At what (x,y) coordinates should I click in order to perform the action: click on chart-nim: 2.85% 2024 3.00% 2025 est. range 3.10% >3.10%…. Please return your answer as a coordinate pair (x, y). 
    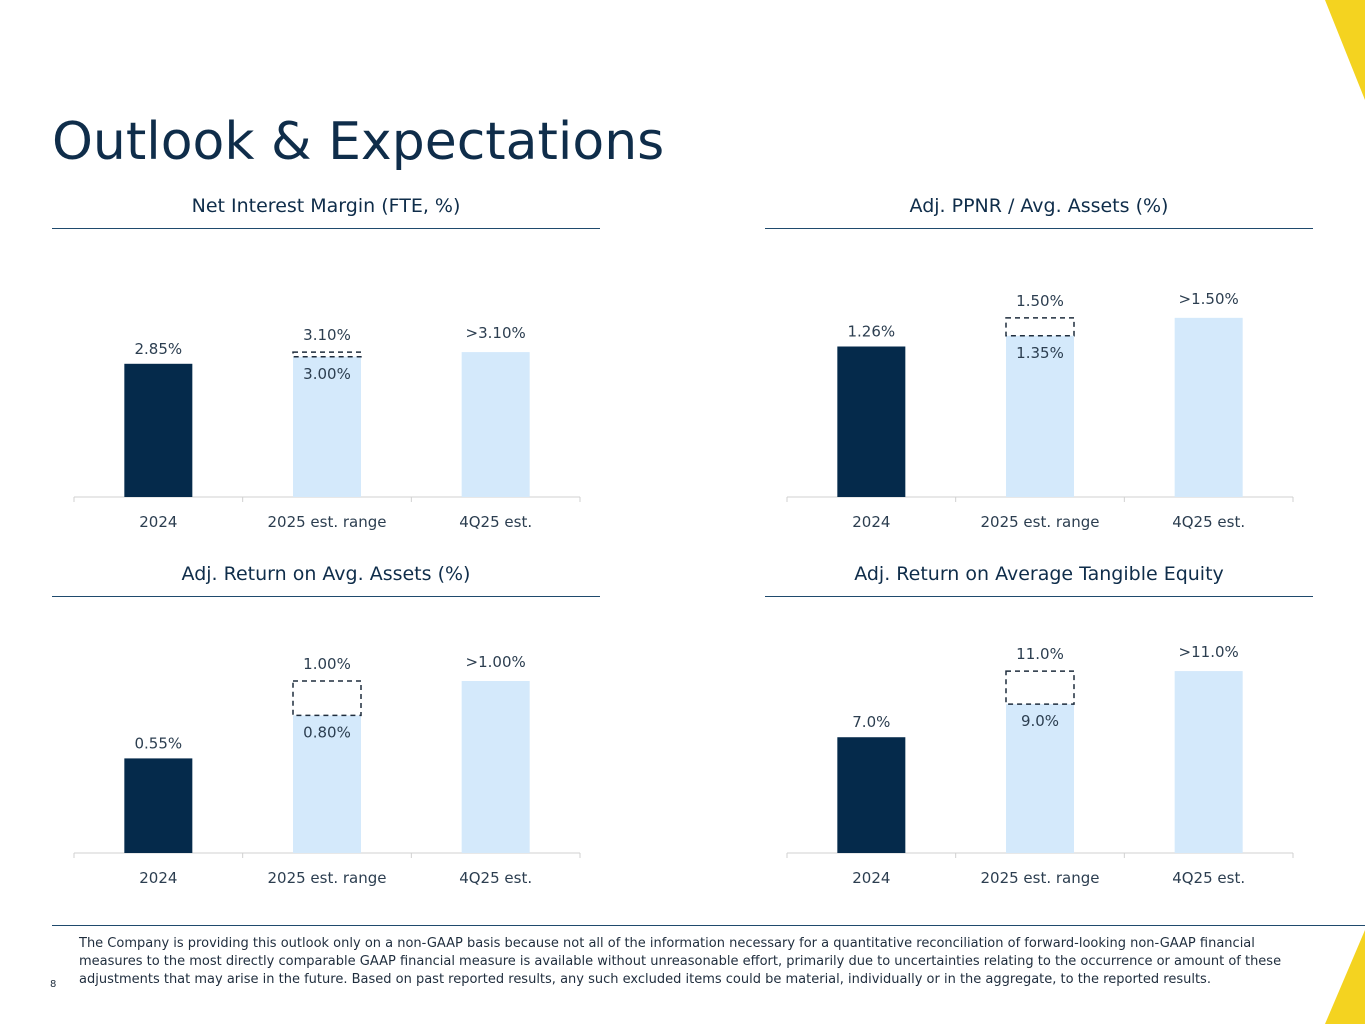
    Looking at the image, I should click on (327, 427).